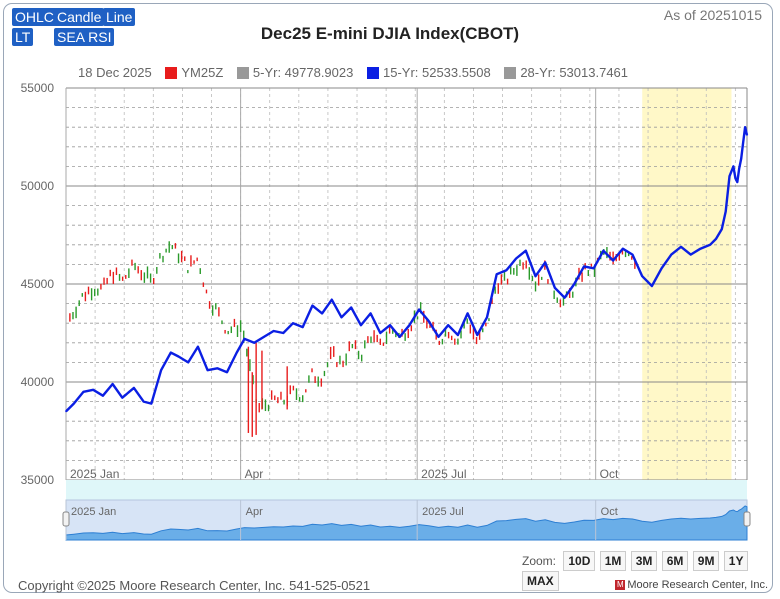 This screenshot has height=599, width=780. I want to click on candle-button: Candle, so click(79, 17).